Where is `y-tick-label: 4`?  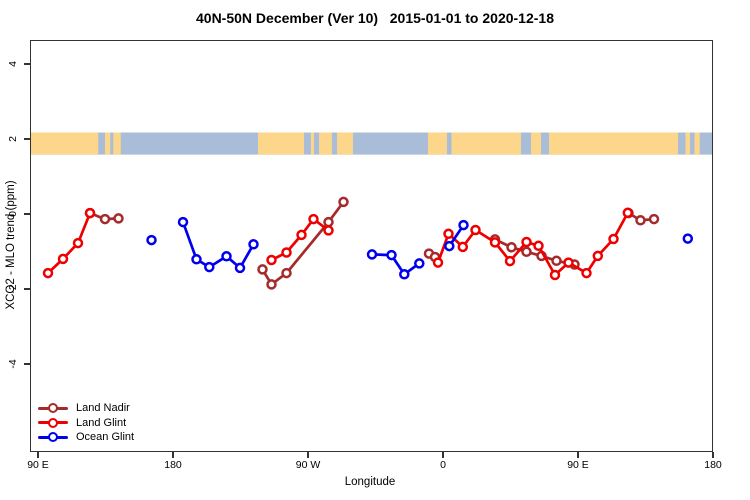
y-tick-label: 4 is located at coordinates (13, 64).